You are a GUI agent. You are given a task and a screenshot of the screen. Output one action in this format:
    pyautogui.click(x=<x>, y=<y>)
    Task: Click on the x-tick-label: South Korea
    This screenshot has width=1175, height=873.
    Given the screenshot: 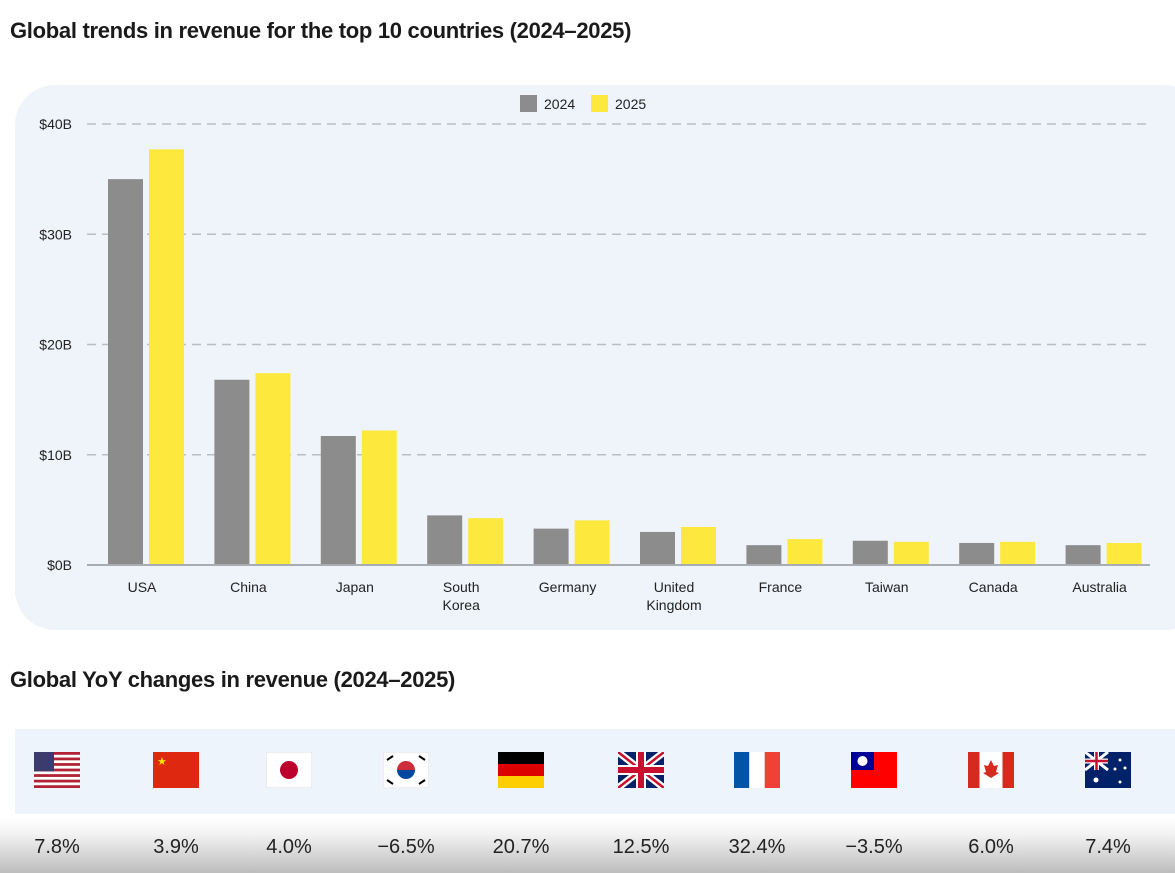 What is the action you would take?
    pyautogui.click(x=462, y=596)
    